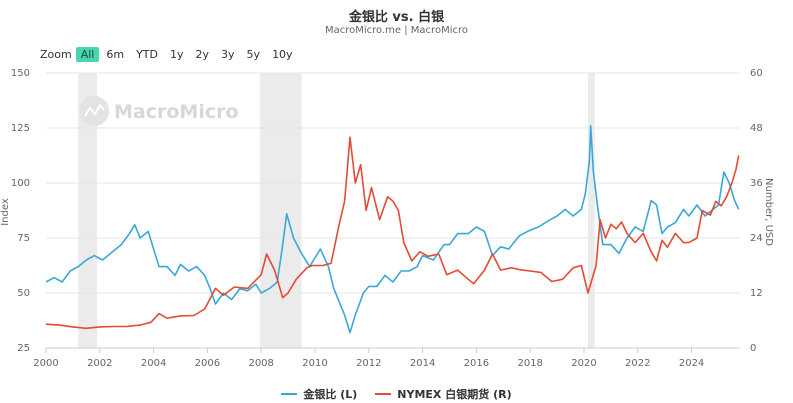 The image size is (793, 403). I want to click on y-left-tick-label: 75, so click(23, 238).